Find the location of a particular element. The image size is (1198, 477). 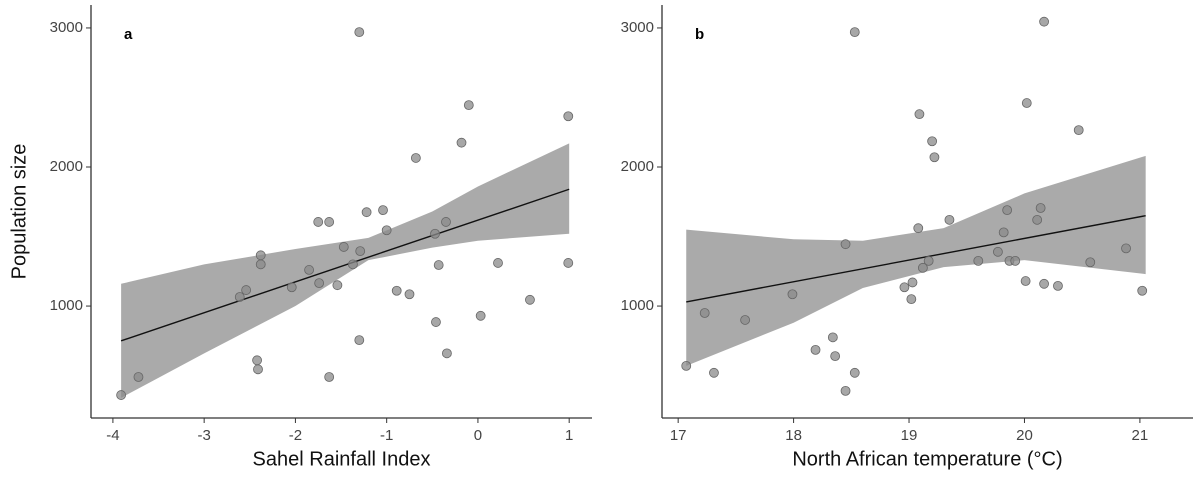

x-axis-title: North African temperature (°C) is located at coordinates (927, 459).